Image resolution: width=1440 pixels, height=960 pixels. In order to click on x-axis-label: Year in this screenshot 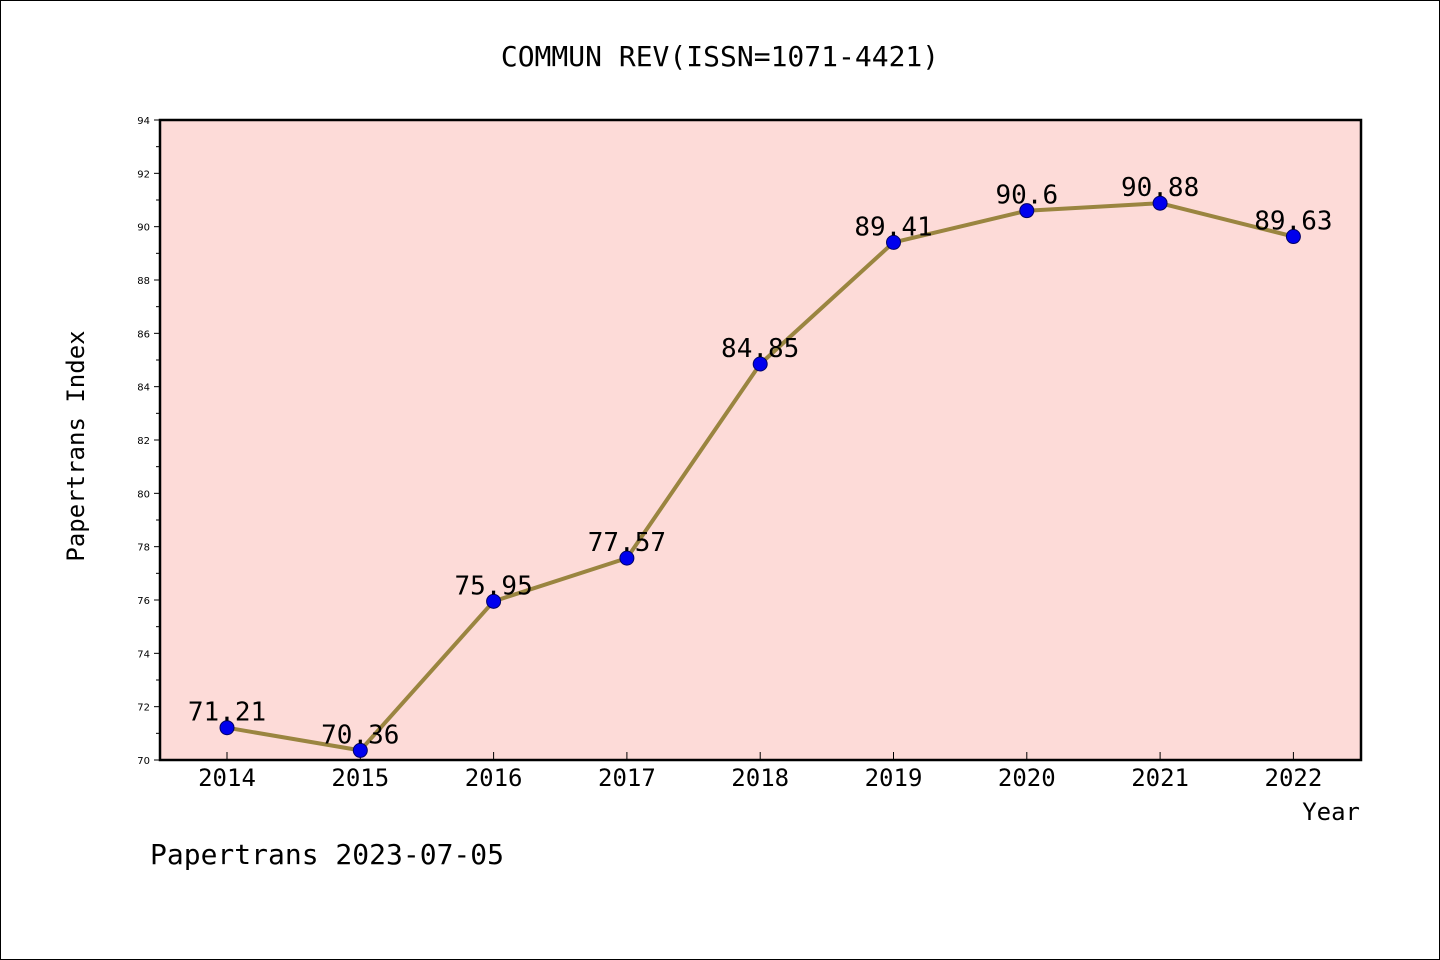, I will do `click(1331, 812)`.